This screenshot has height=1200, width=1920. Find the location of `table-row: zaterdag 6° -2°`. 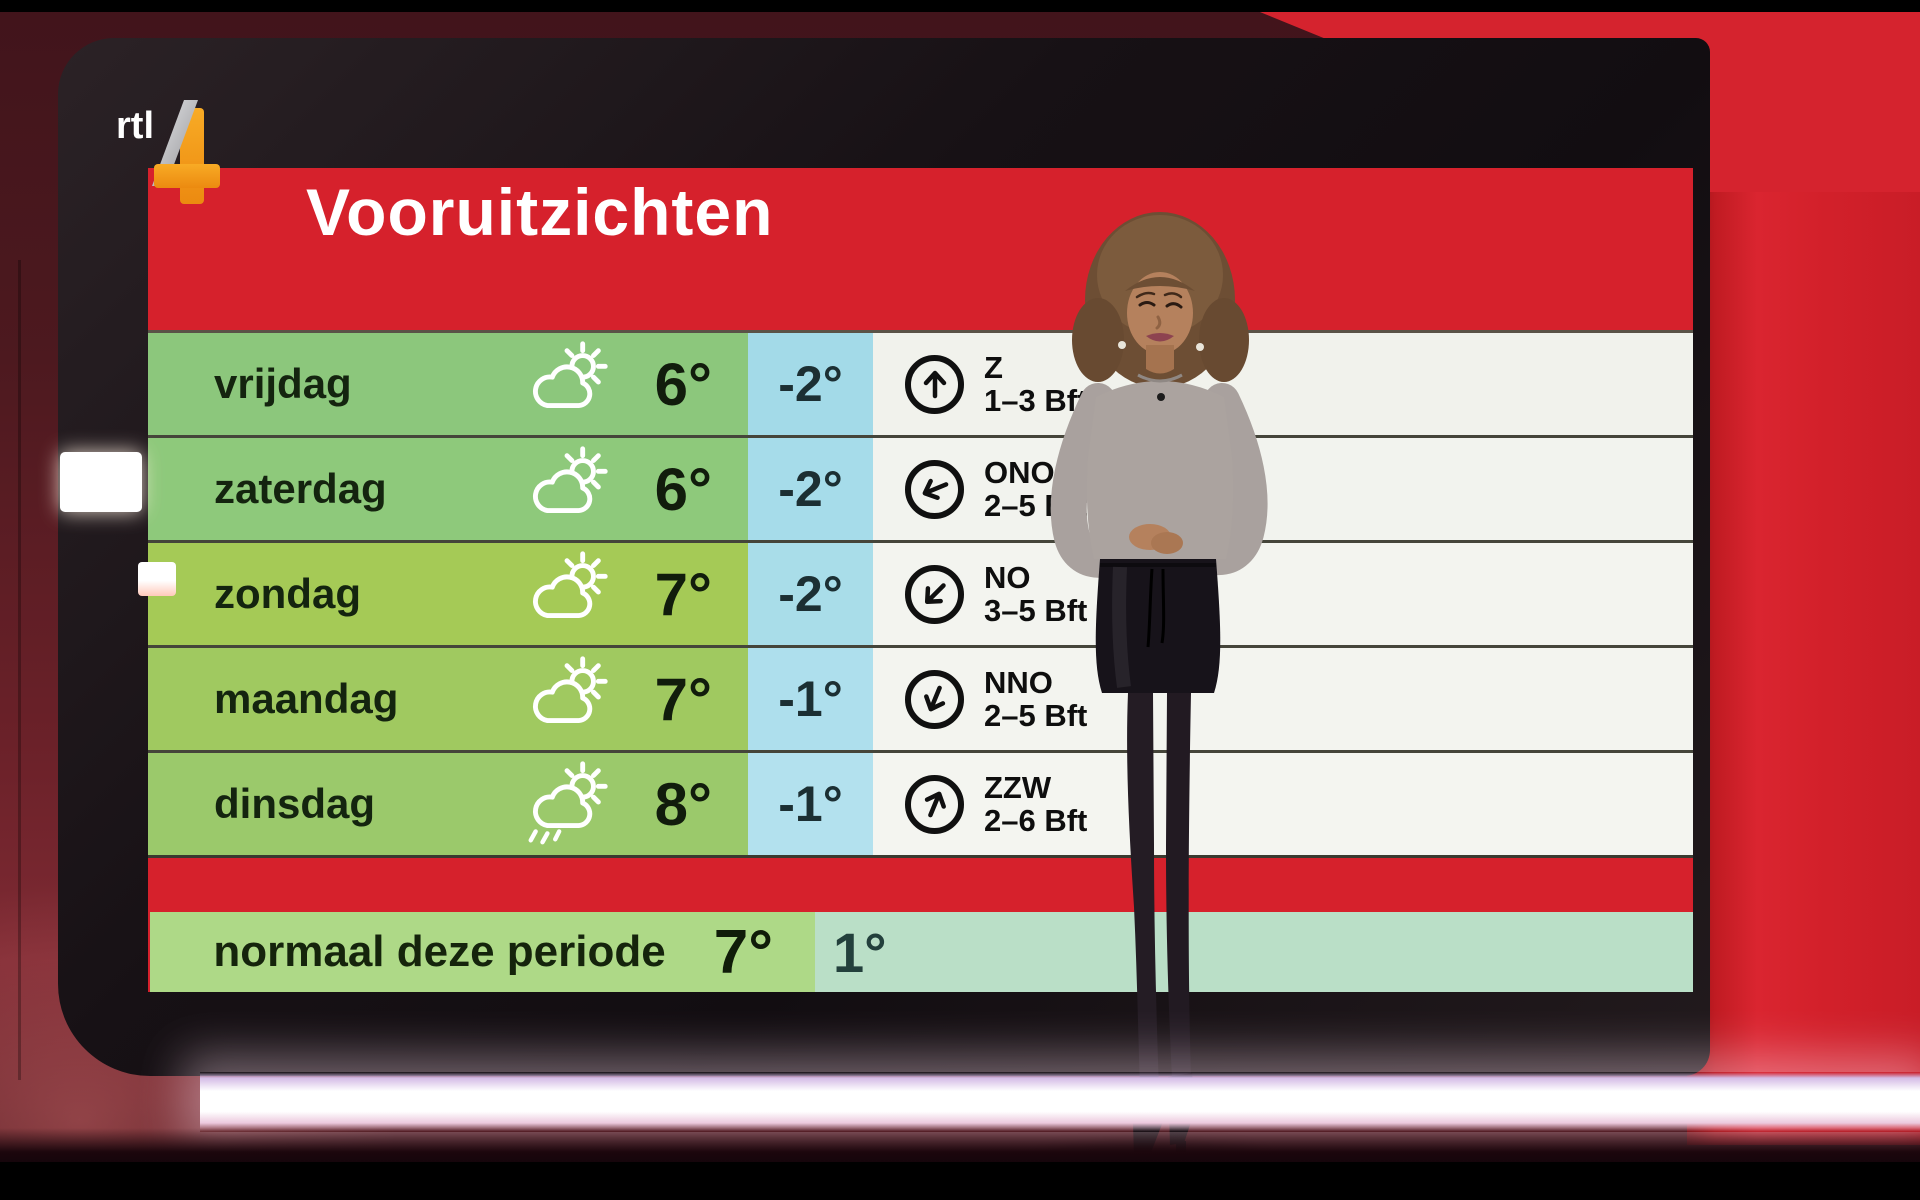

table-row: zaterdag 6° -2° is located at coordinates (920, 487).